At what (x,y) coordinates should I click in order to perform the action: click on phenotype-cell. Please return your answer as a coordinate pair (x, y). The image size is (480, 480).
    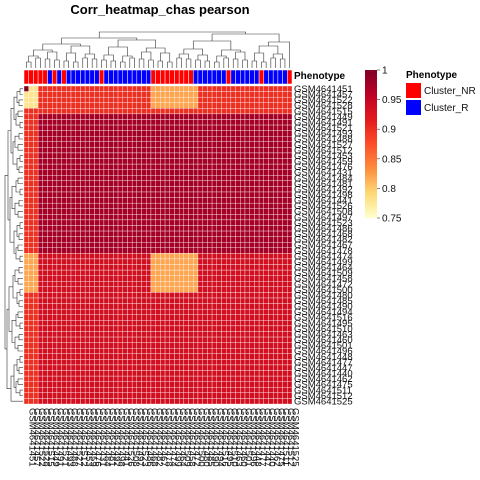
    Looking at the image, I should click on (31, 77).